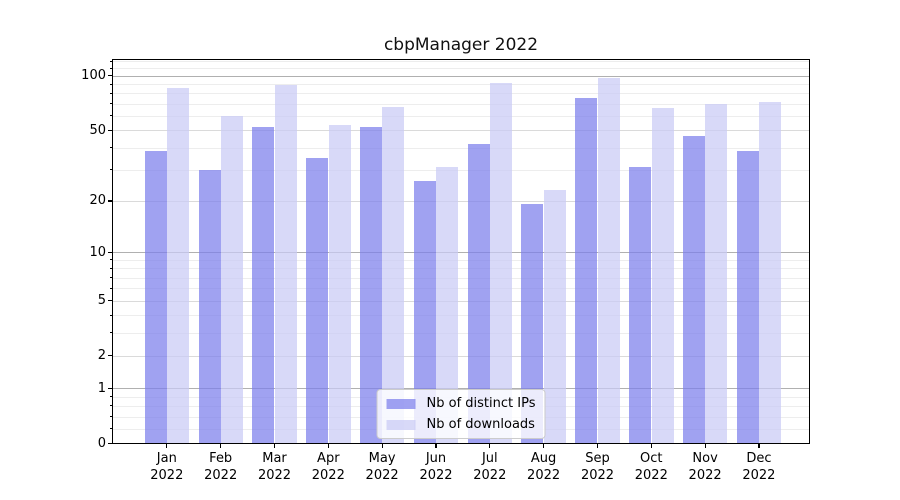  I want to click on bar-downloads-feb, so click(231, 279).